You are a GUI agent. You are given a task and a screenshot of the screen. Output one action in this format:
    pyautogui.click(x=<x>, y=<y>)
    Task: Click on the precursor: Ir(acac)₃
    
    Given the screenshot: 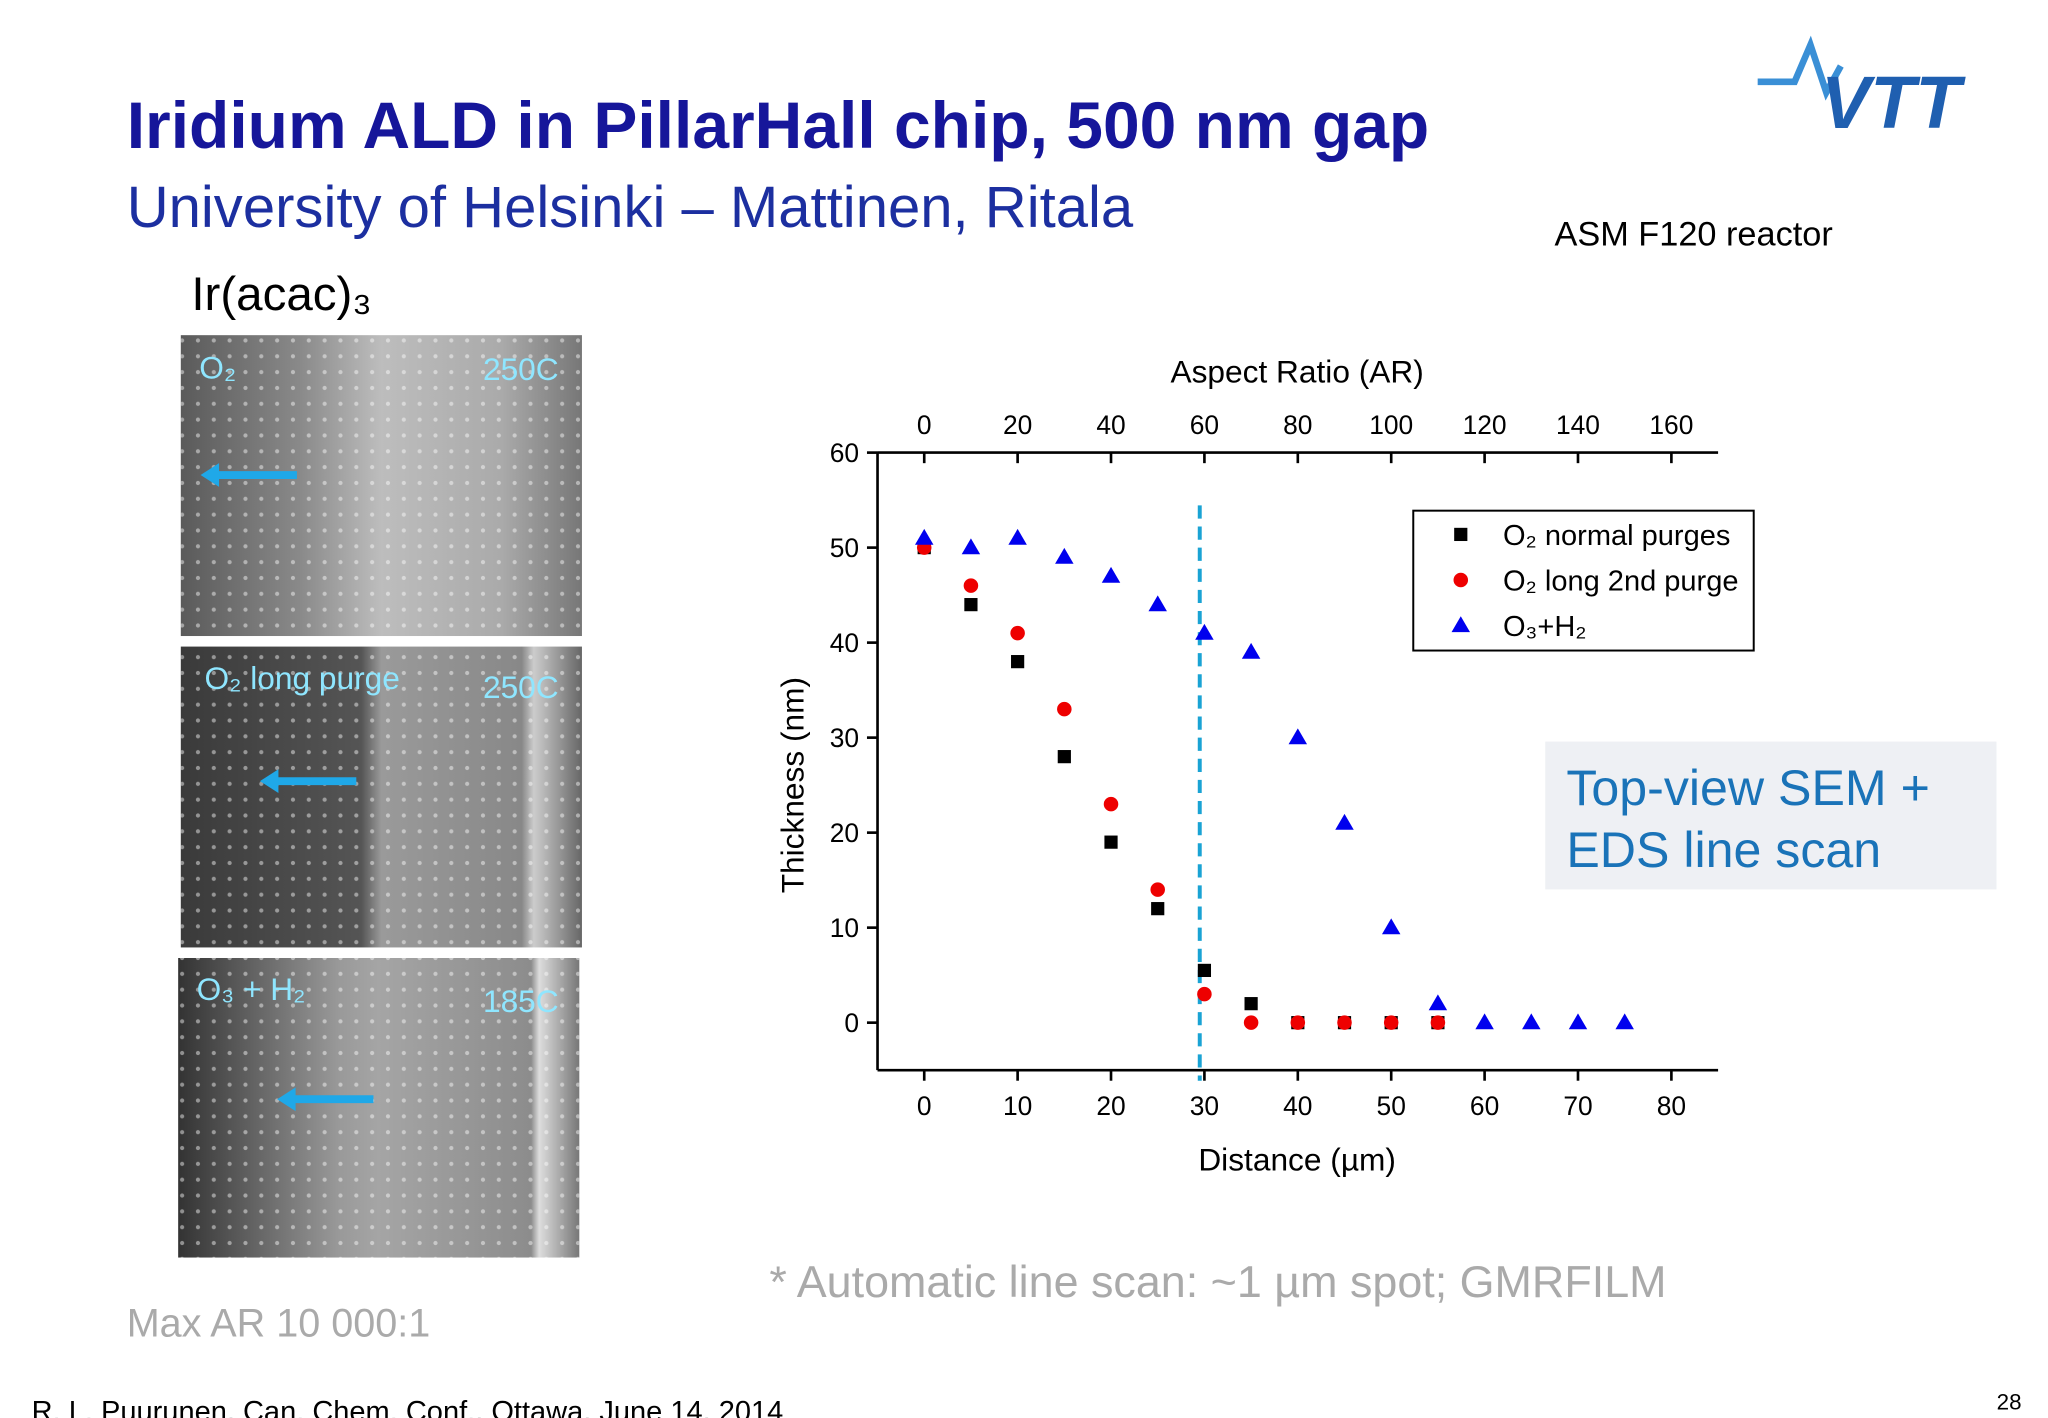 What is the action you would take?
    pyautogui.click(x=281, y=294)
    